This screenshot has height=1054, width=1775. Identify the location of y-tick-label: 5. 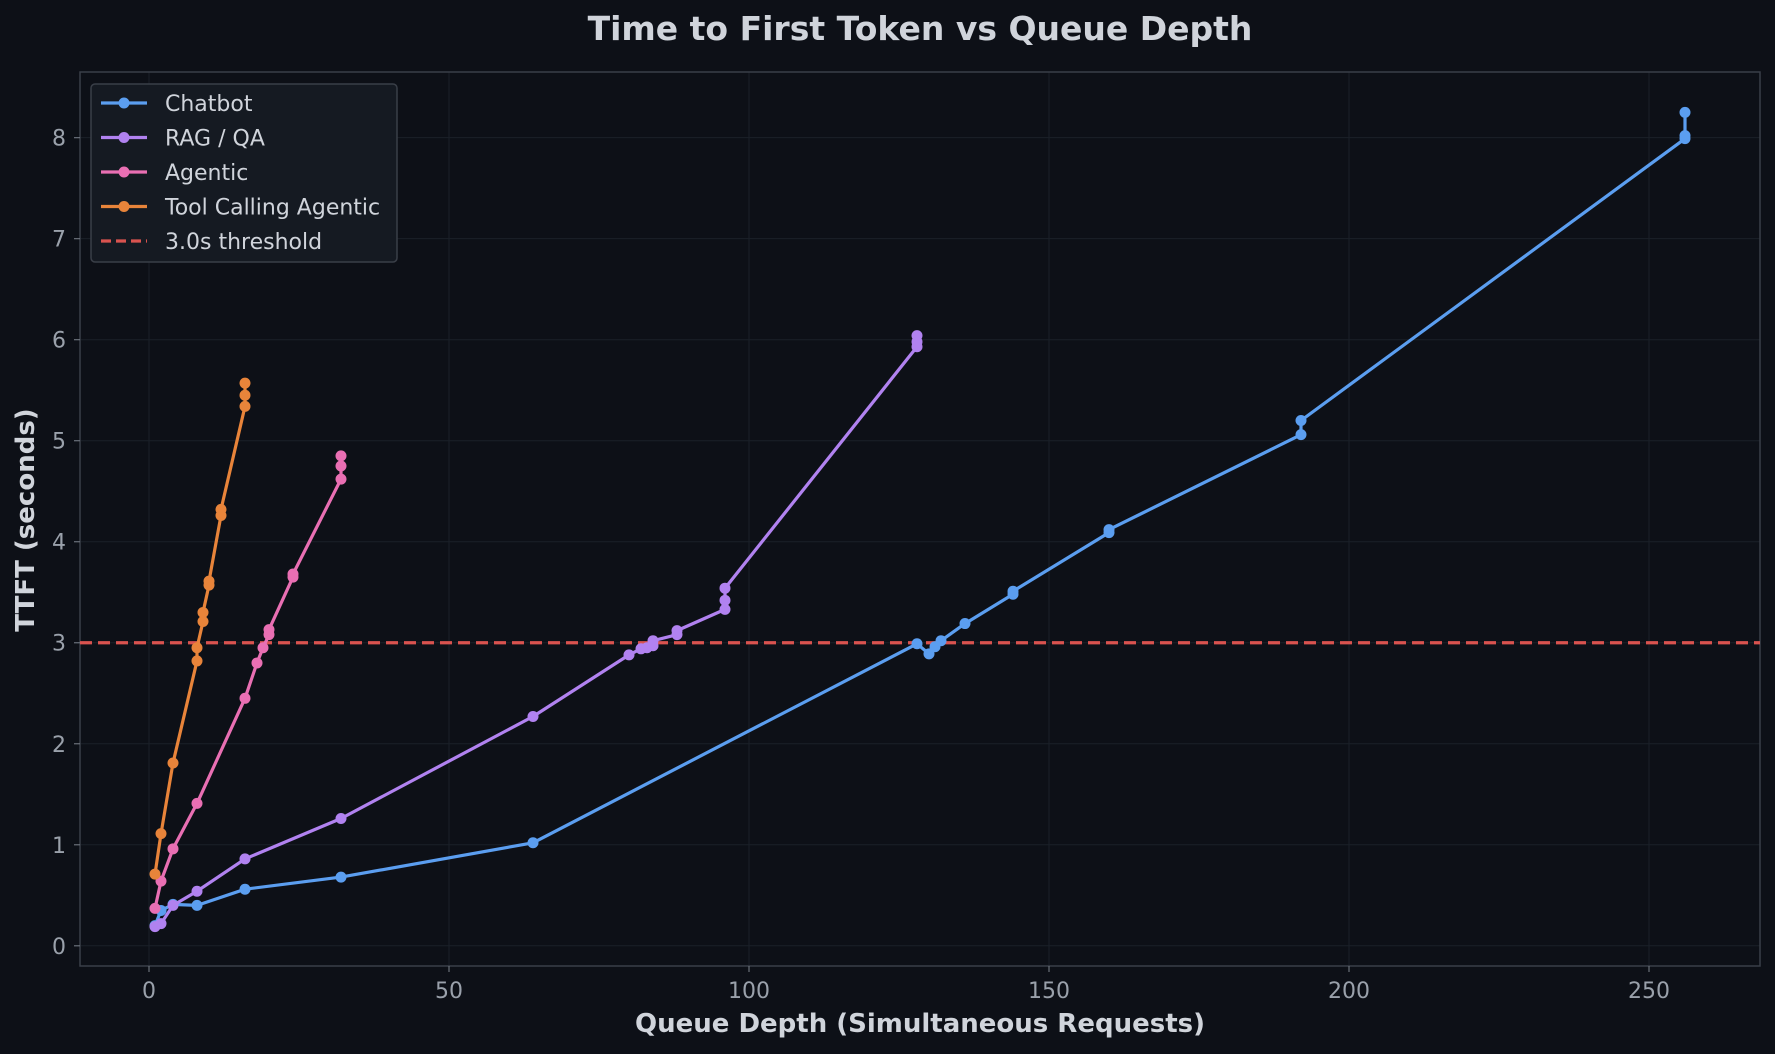
(59, 442).